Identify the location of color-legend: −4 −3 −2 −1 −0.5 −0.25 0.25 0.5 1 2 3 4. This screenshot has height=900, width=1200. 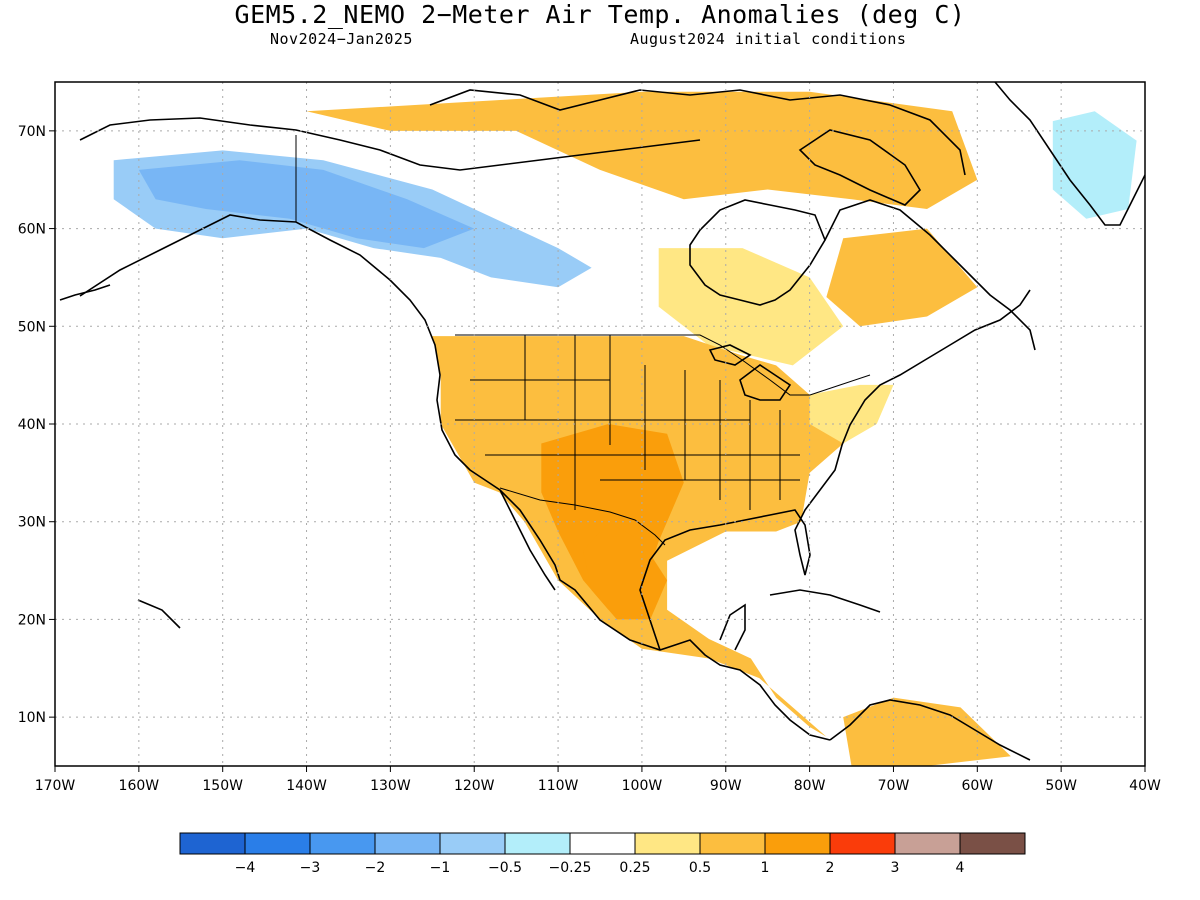
(602, 854).